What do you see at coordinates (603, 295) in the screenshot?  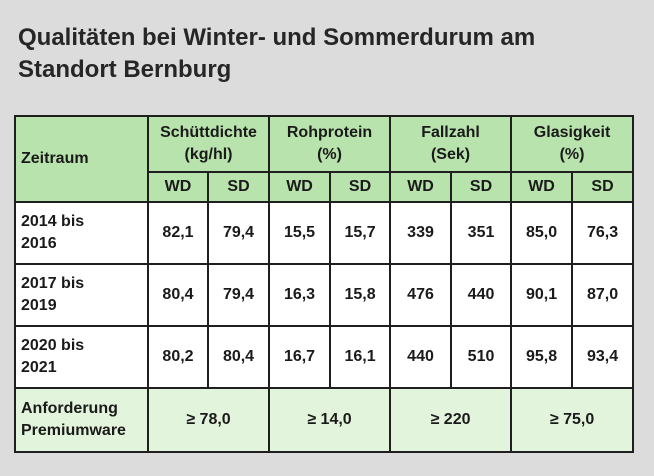 I see `table-cell: 87,0` at bounding box center [603, 295].